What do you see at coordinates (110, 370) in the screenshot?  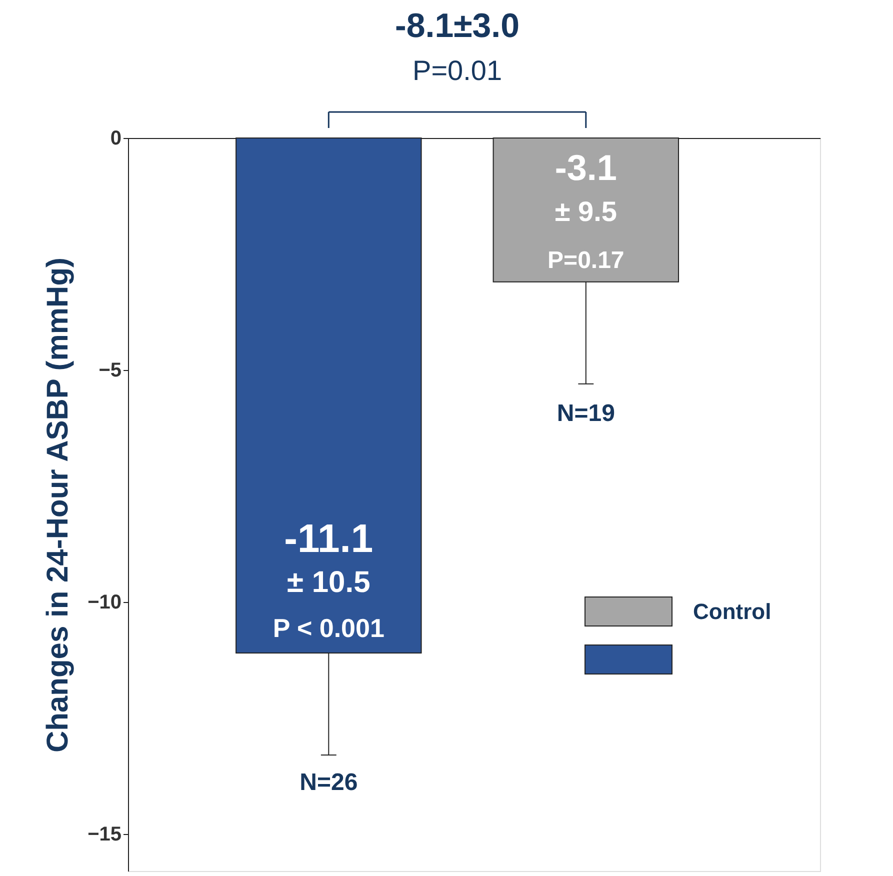 I see `y-tick-label: −5` at bounding box center [110, 370].